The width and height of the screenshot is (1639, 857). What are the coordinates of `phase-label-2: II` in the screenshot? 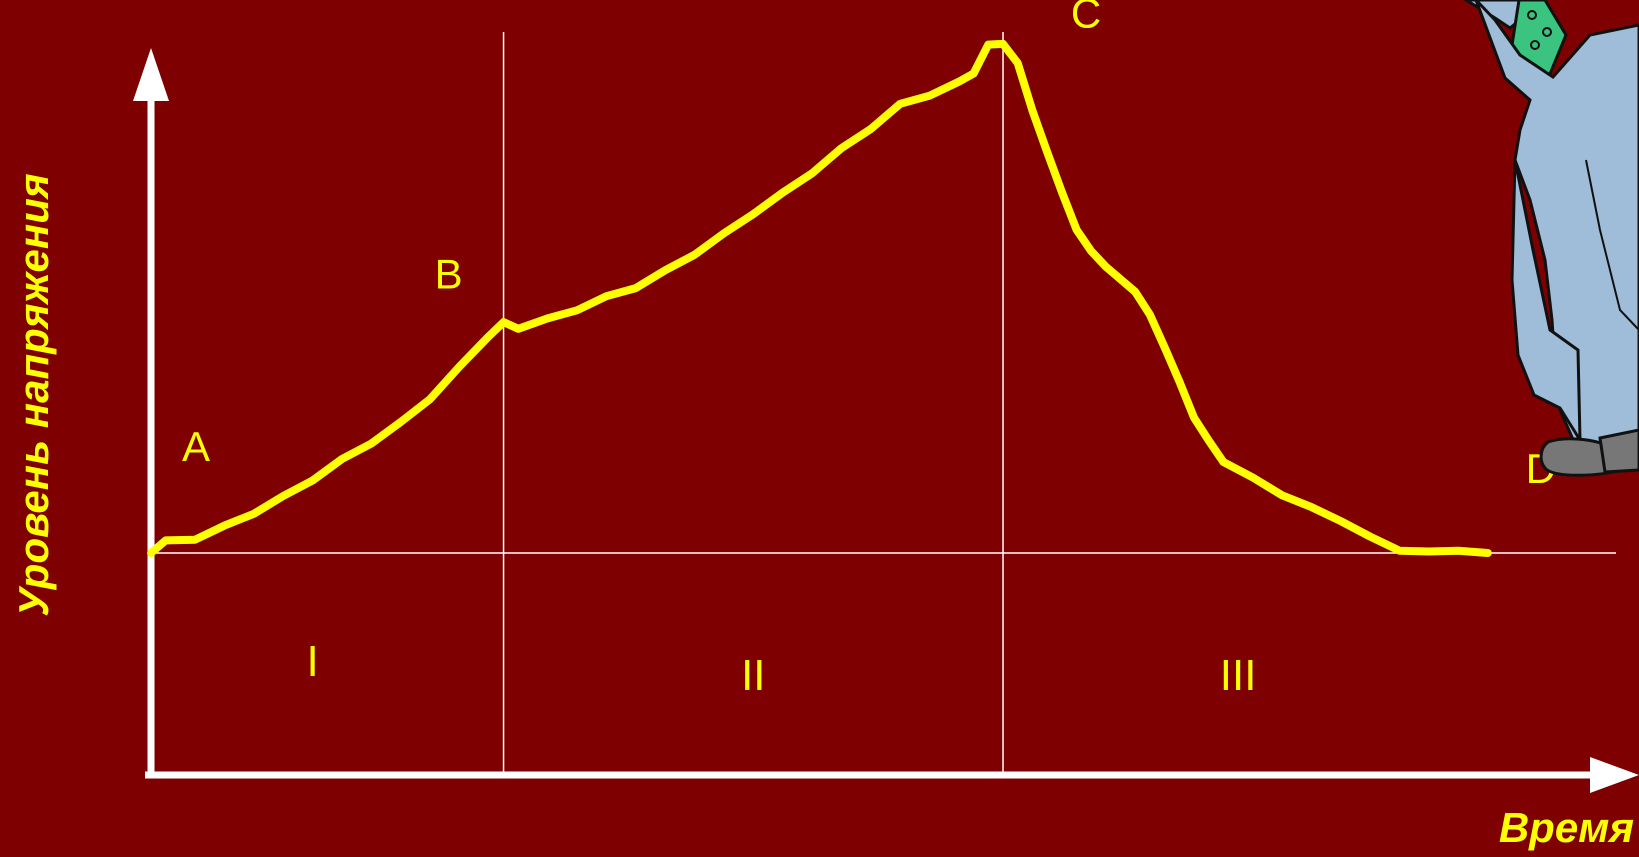 It's located at (753, 675).